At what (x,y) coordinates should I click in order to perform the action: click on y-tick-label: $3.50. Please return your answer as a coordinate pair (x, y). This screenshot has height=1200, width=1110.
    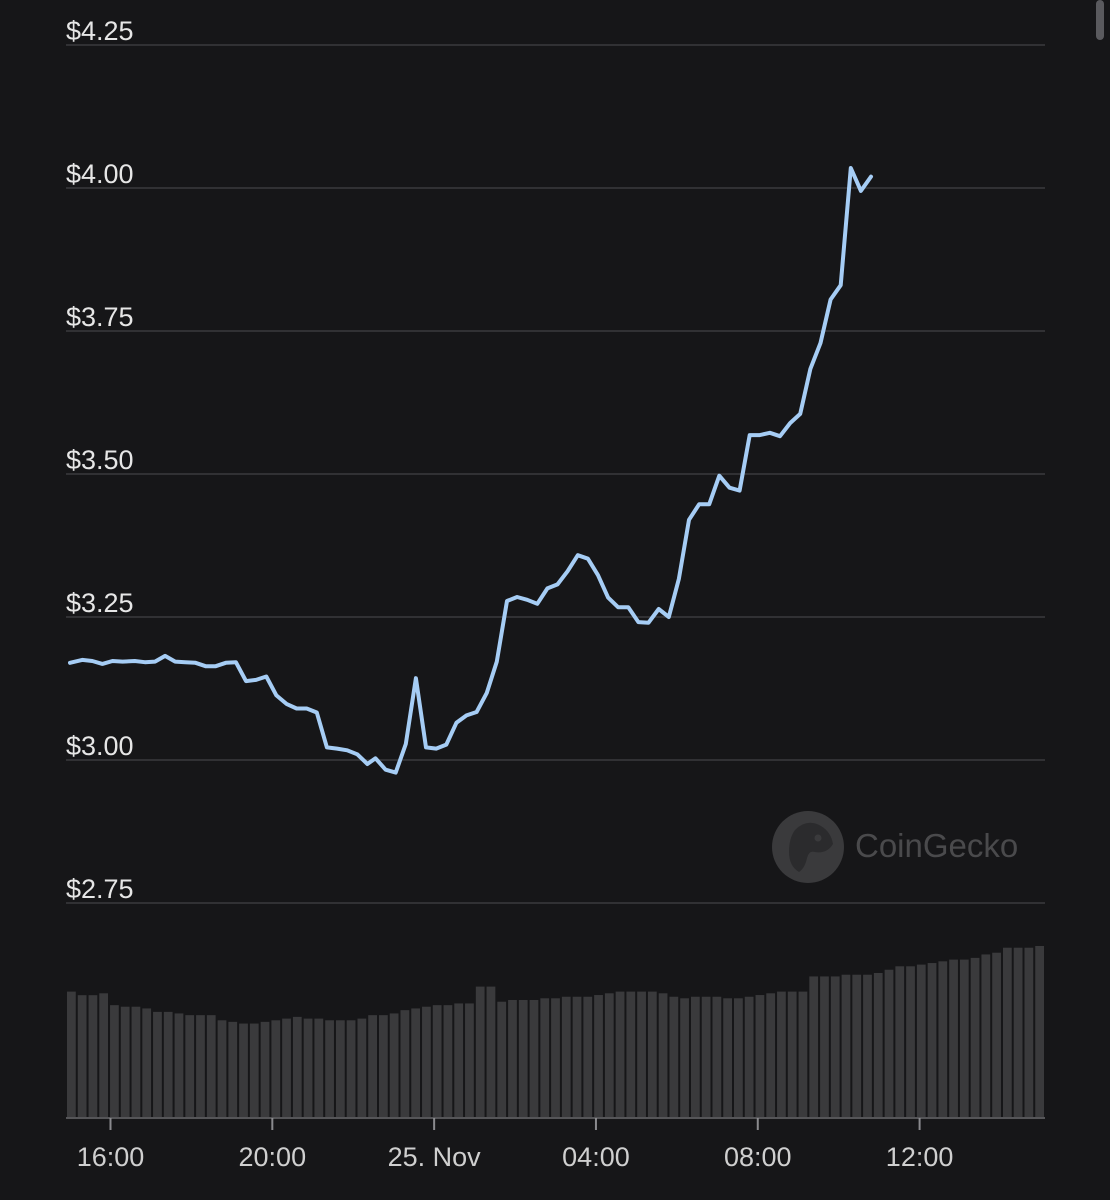
    Looking at the image, I should click on (100, 460).